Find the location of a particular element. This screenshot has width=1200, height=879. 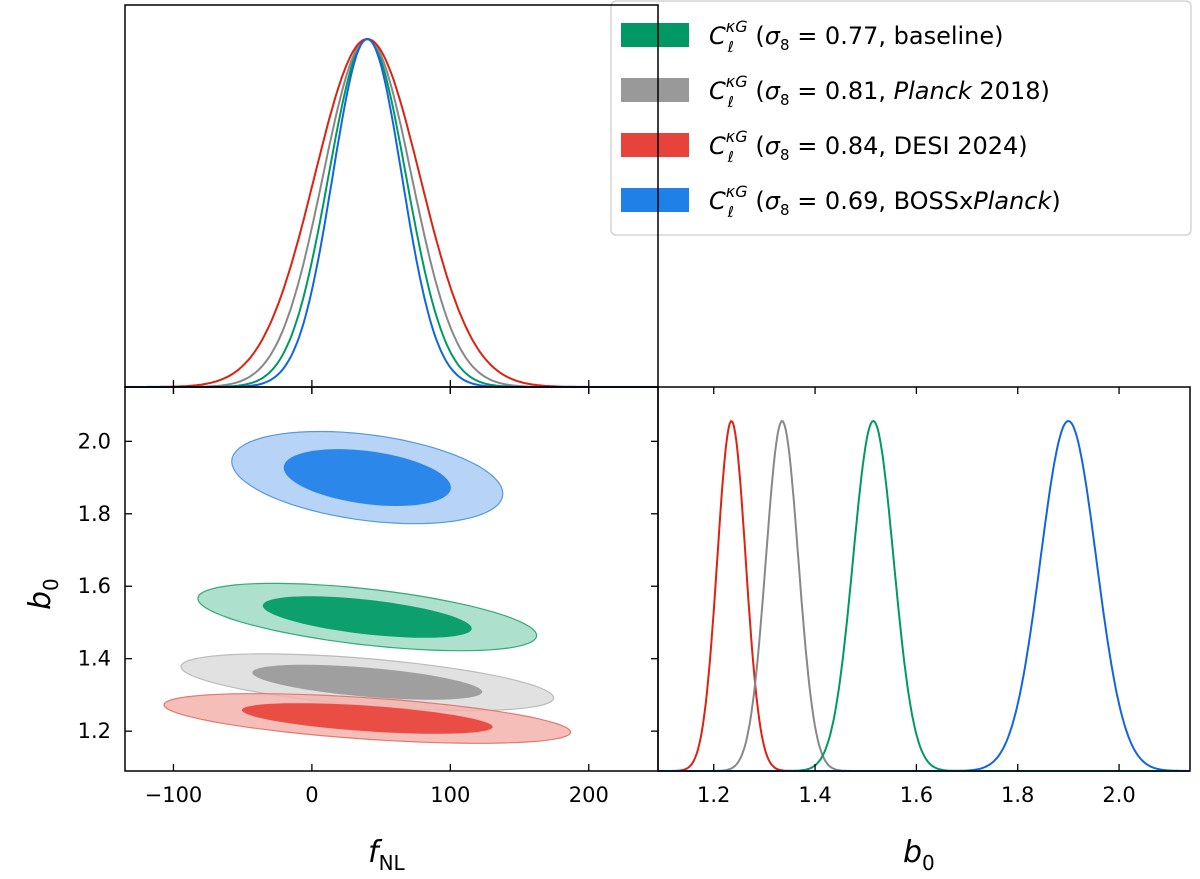

legend-label-boss: CκG ℓ (σ8 = 0.69, BOSSxPlanck) is located at coordinates (885, 201).